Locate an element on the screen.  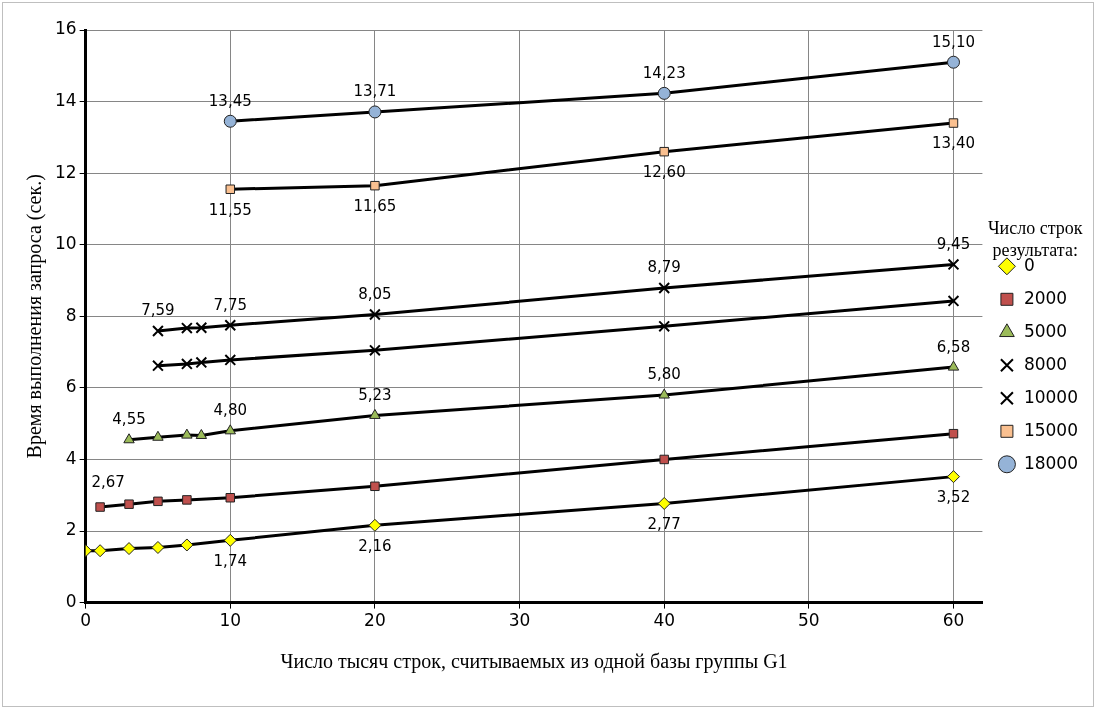
x-tick-label: 40 is located at coordinates (664, 620).